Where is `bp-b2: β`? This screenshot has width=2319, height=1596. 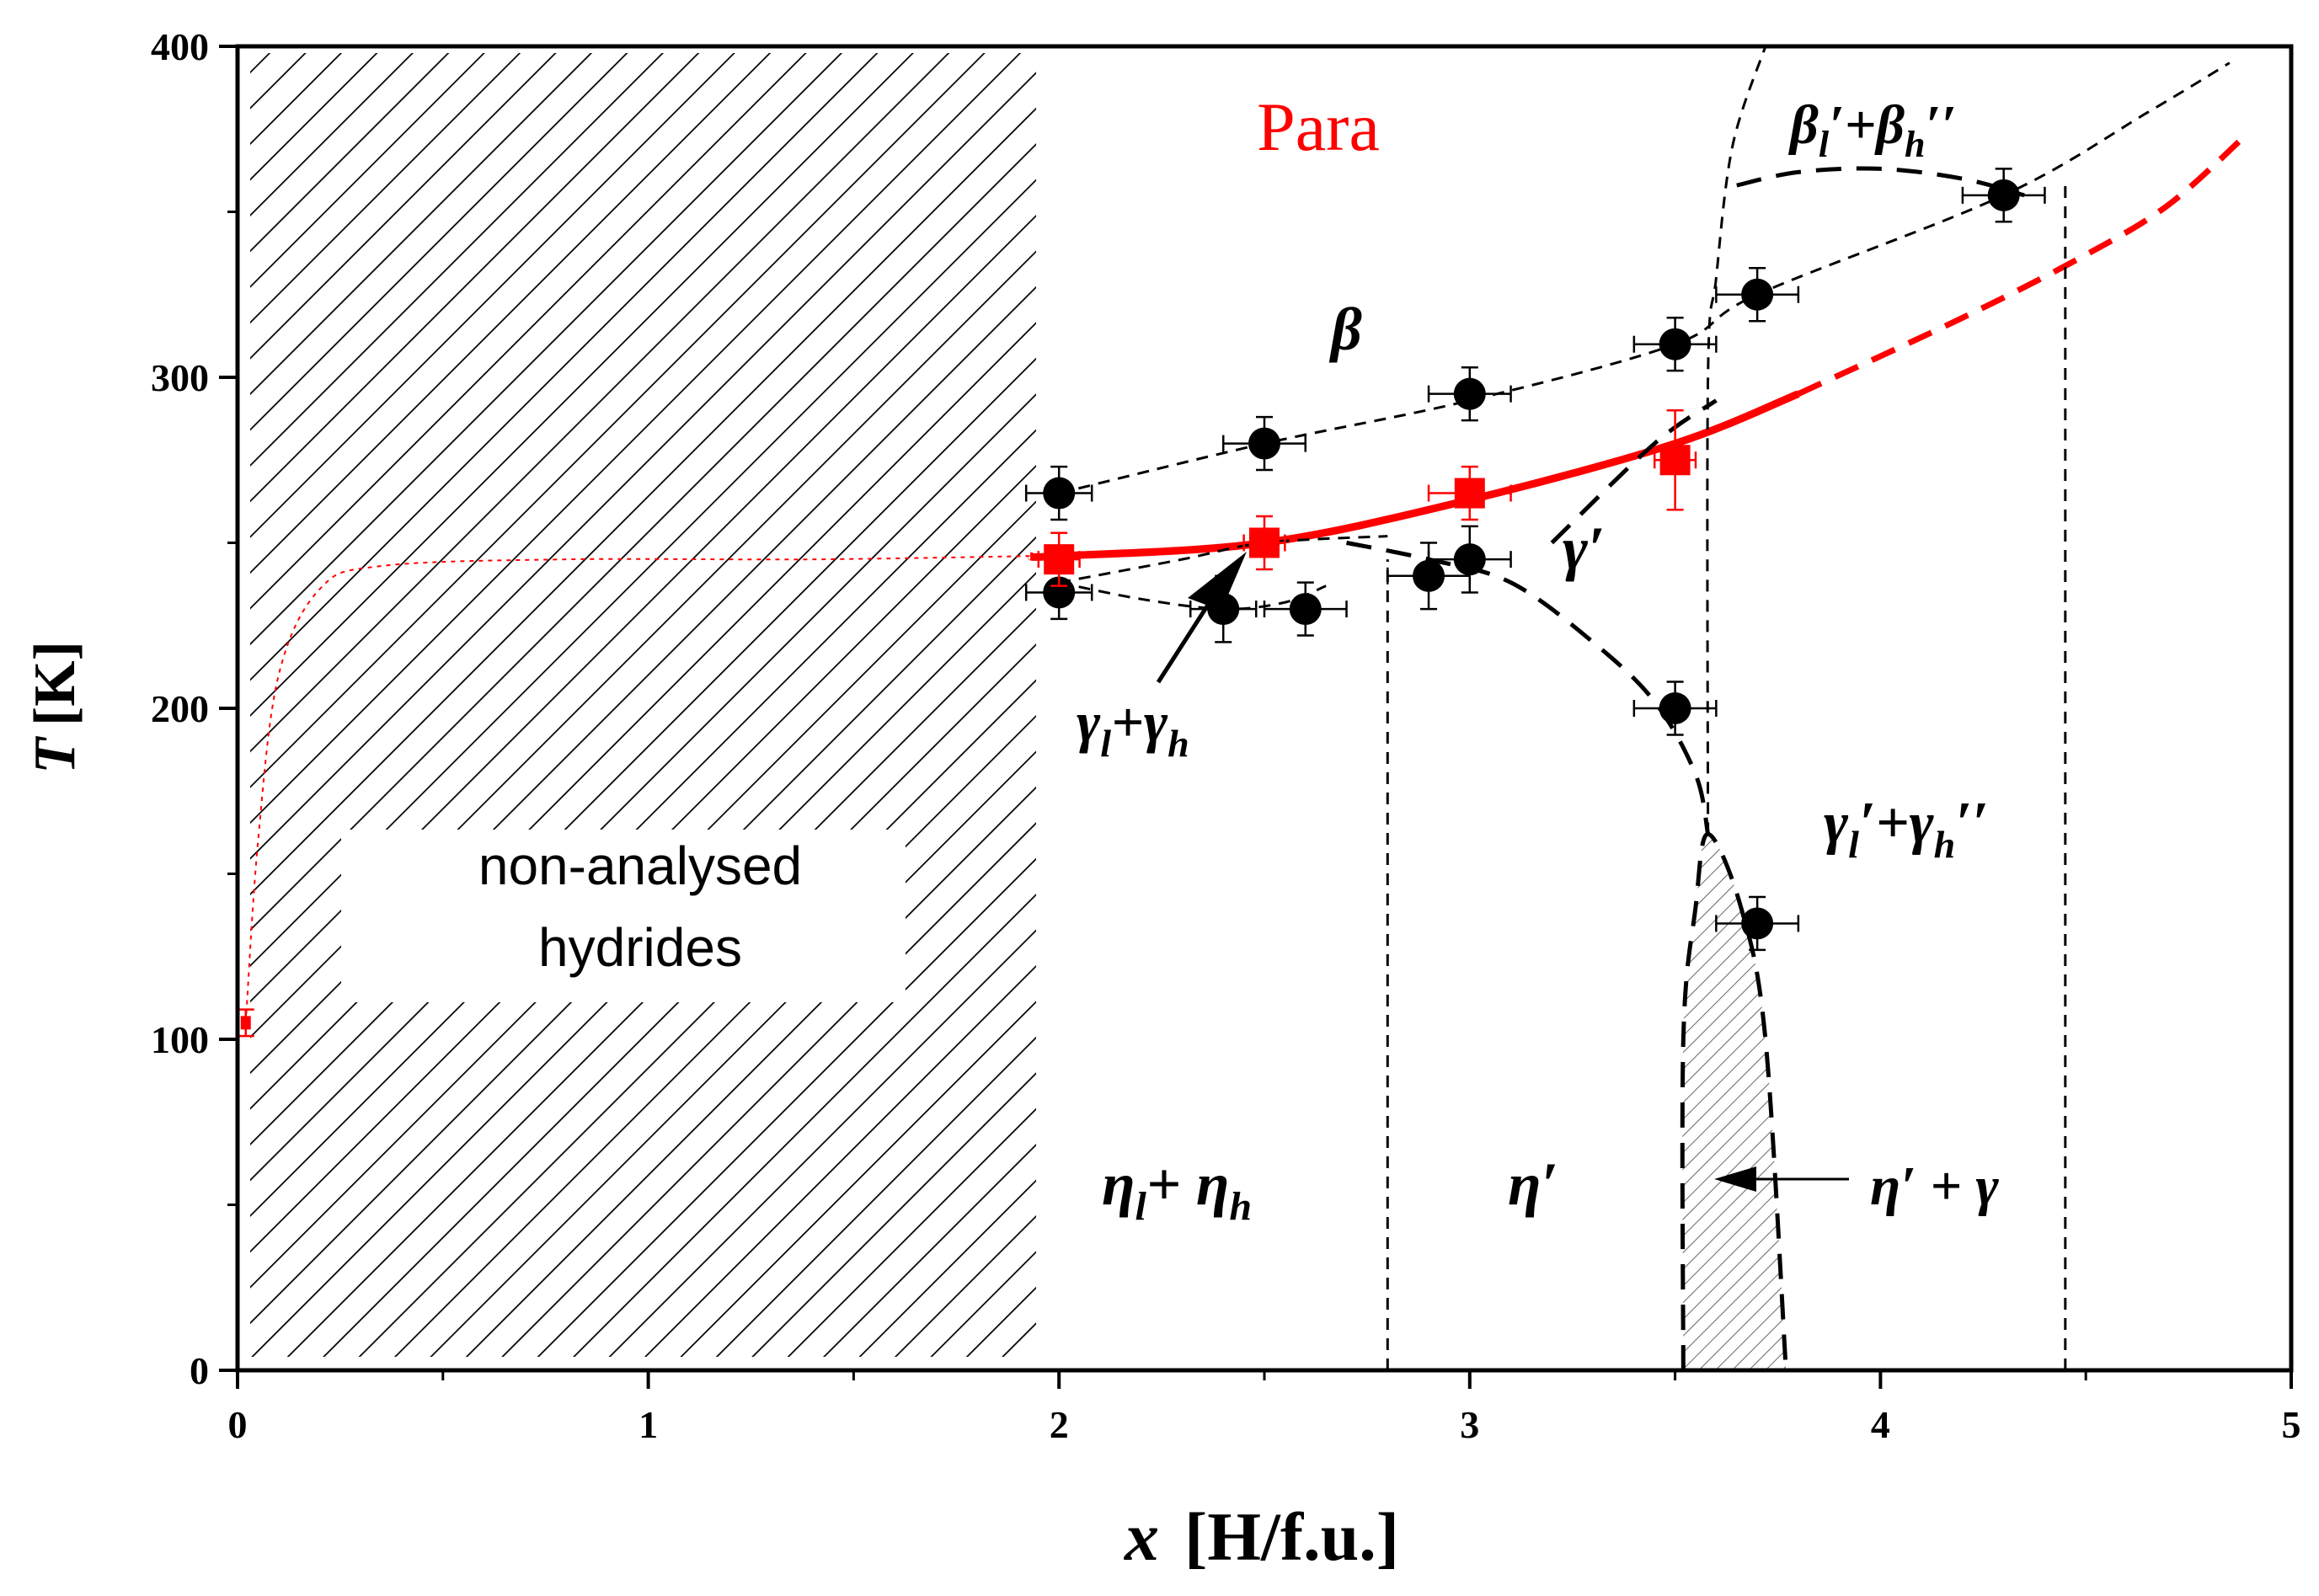 bp-b2: β is located at coordinates (1889, 125).